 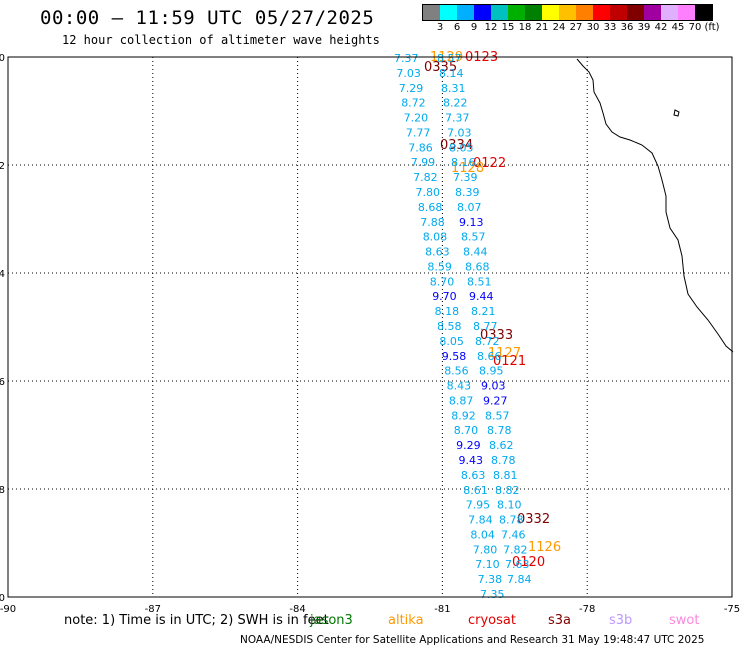 I want to click on lat-tick-label: 20, so click(x=2, y=598).